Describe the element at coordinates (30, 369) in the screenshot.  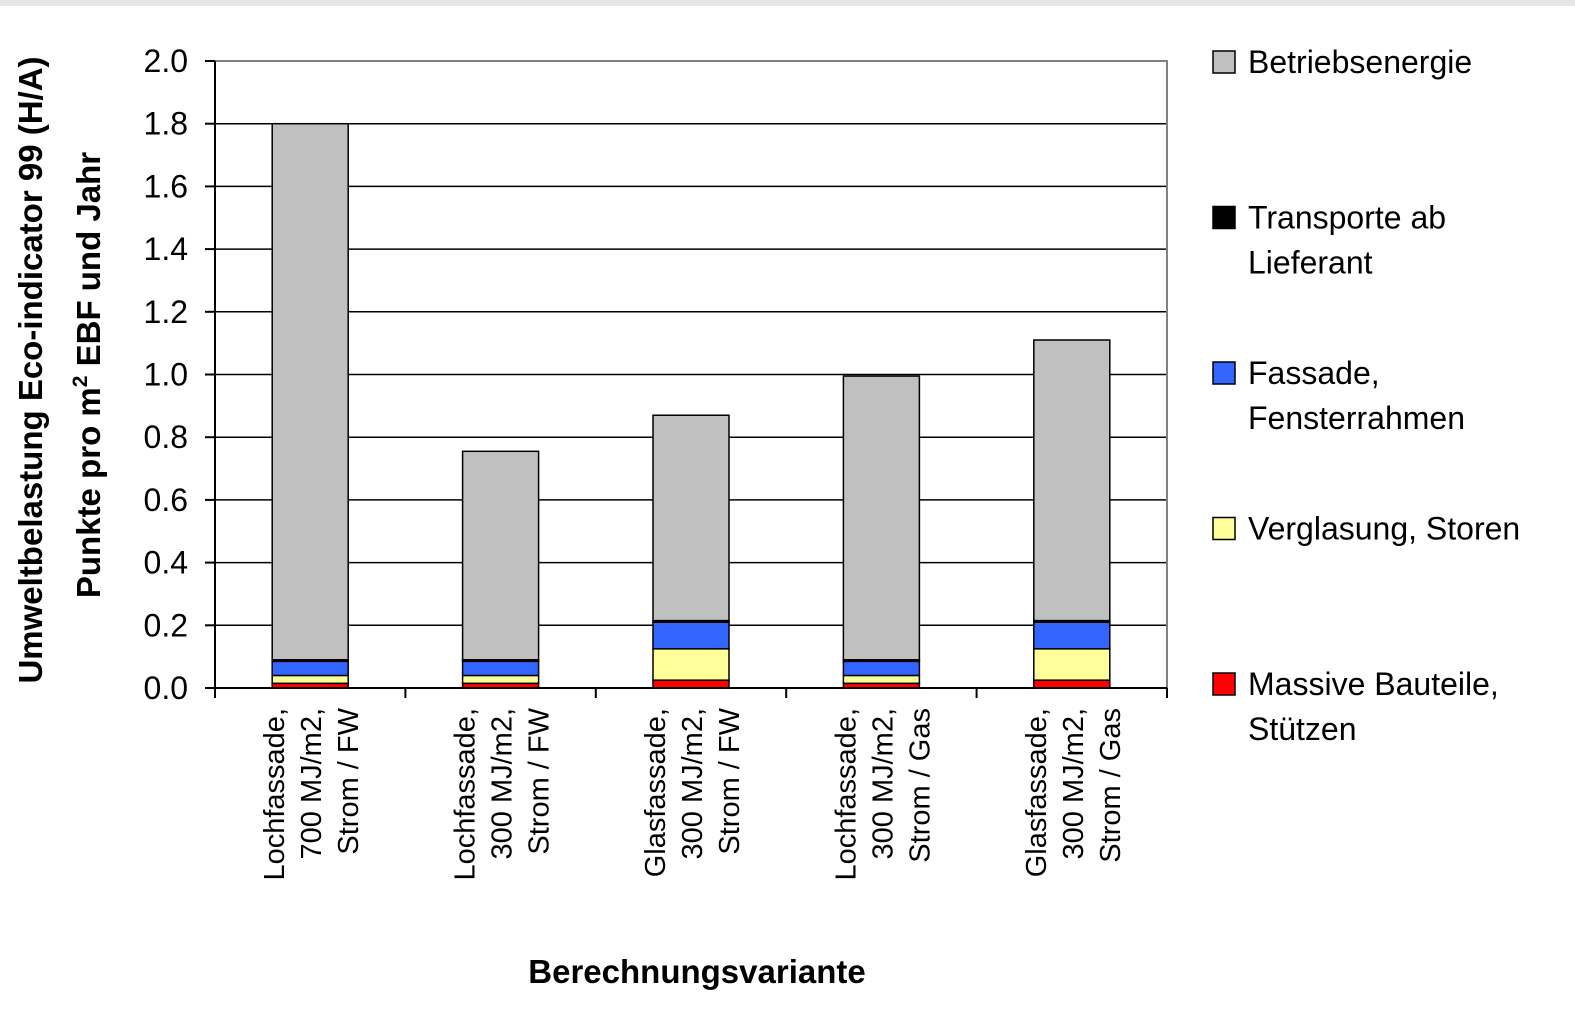
I see `y-axis-label-line-1: Umweltbelastung Eco-indicator 99 (H/A)` at that location.